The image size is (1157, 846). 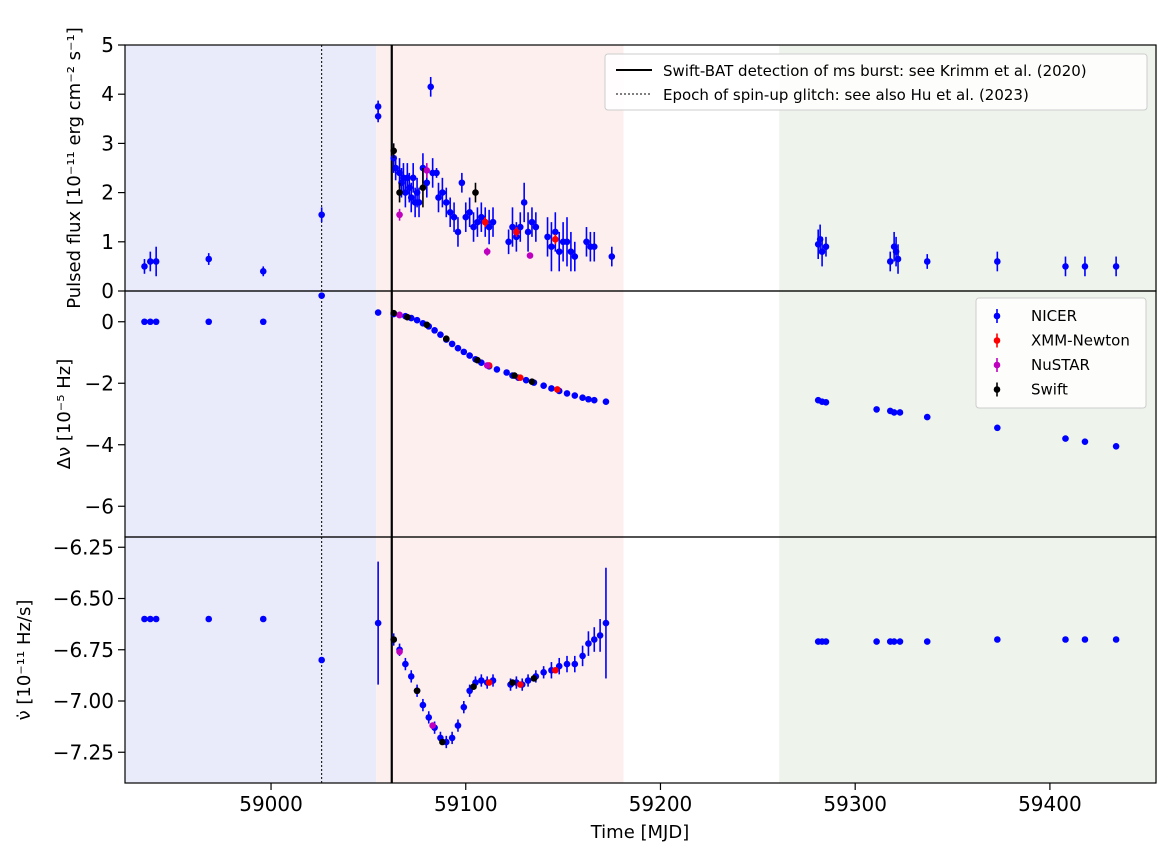 What do you see at coordinates (107, 322) in the screenshot?
I see `y-tick-label-dnu: 0` at bounding box center [107, 322].